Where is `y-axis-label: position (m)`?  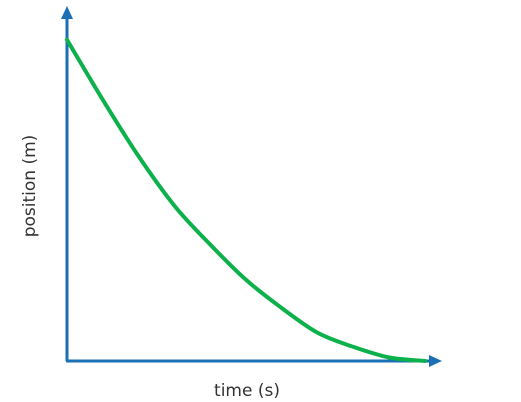
y-axis-label: position (m) is located at coordinates (30, 186).